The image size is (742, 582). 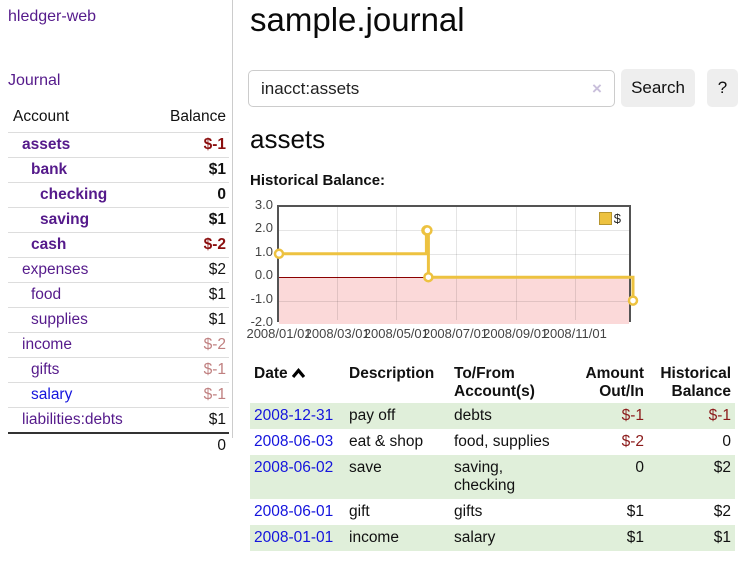 I want to click on search-input, so click(x=431, y=88).